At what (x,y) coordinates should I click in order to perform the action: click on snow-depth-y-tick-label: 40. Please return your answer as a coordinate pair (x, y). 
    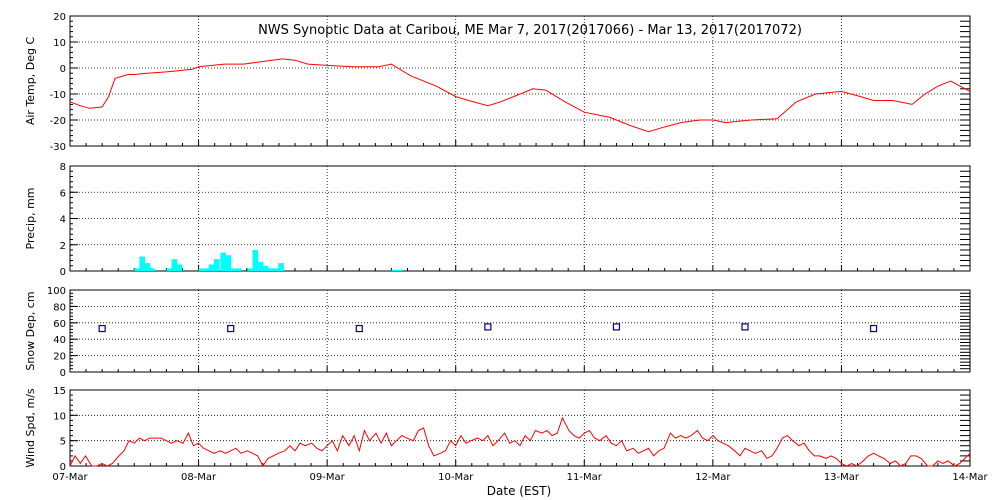
    Looking at the image, I should click on (59, 340).